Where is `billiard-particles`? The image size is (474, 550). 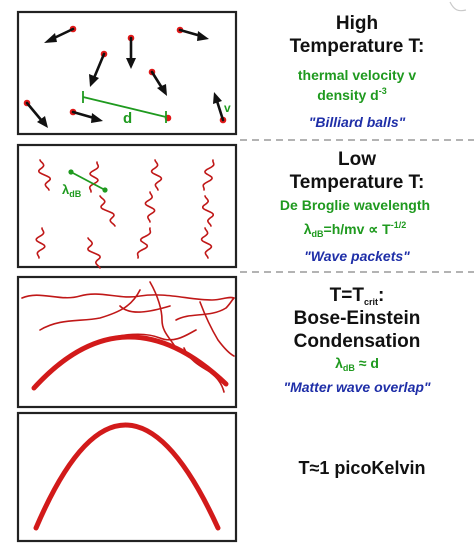 billiard-particles is located at coordinates (125, 76).